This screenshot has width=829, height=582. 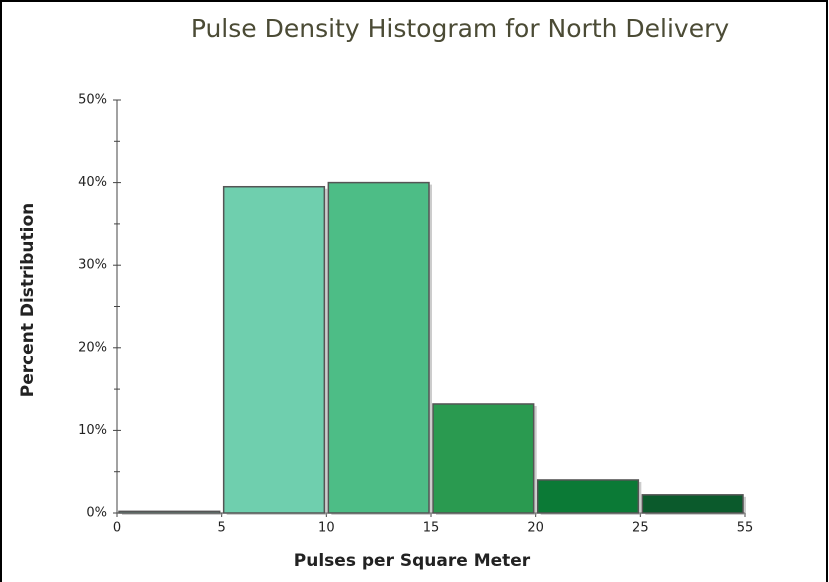 I want to click on x-tick-label: 20, so click(x=535, y=528).